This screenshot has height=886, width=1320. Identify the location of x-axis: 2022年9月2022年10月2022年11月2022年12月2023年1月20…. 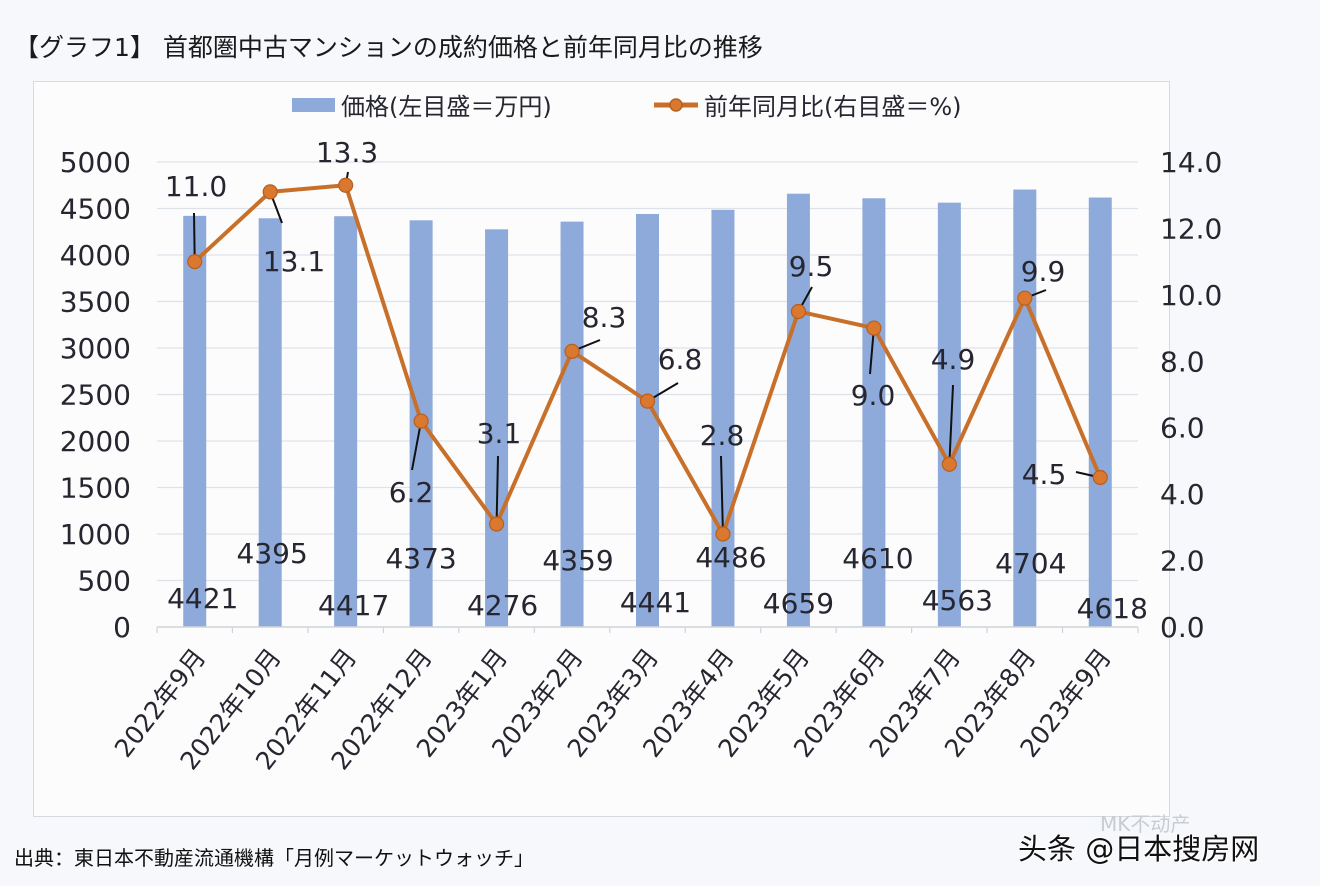
(624, 700).